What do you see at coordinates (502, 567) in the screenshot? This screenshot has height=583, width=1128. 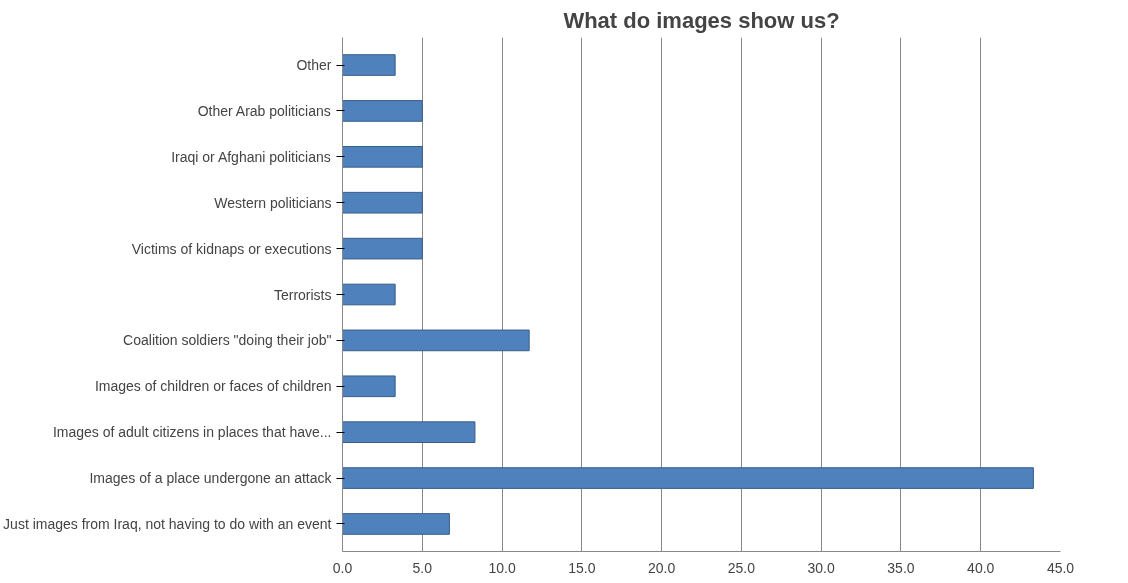 I see `x-tick-label: 10.0` at bounding box center [502, 567].